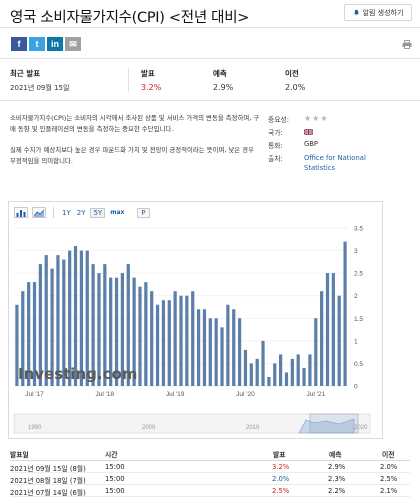 Image resolution: width=420 pixels, height=500 pixels. Describe the element at coordinates (220, 73) in the screenshot. I see `forecast-label: 예측` at that location.